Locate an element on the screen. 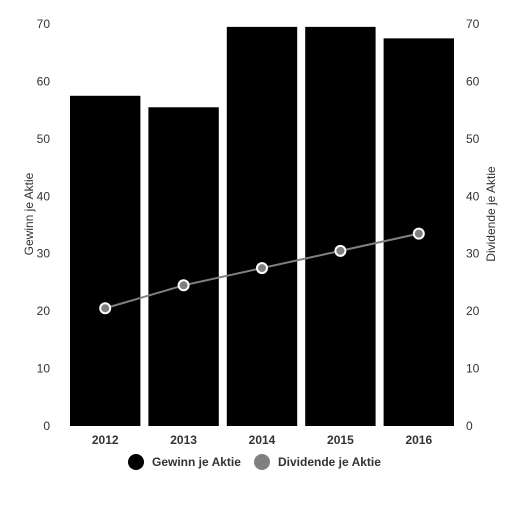 This screenshot has height=519, width=530. y-tick-left-50: 50 is located at coordinates (44, 139).